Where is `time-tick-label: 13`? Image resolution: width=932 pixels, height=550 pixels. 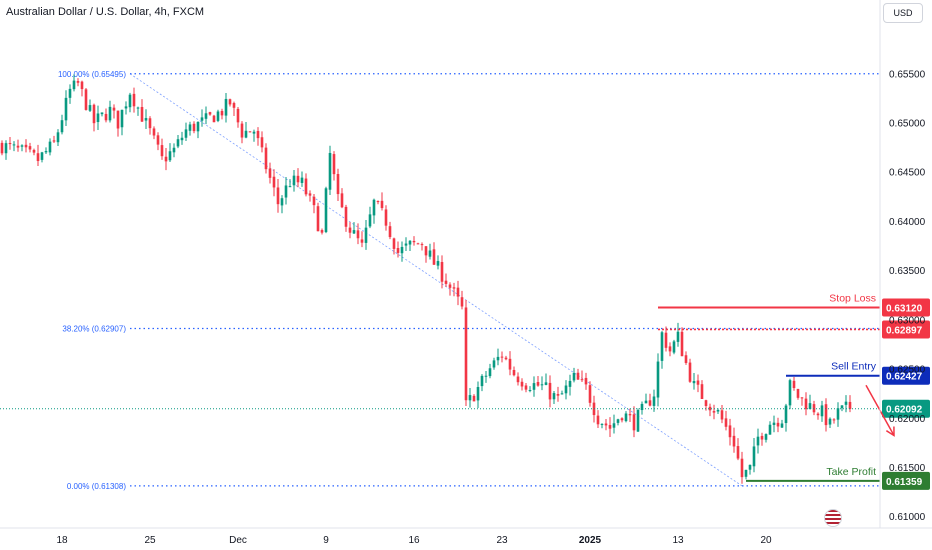
time-tick-label: 13 is located at coordinates (678, 540).